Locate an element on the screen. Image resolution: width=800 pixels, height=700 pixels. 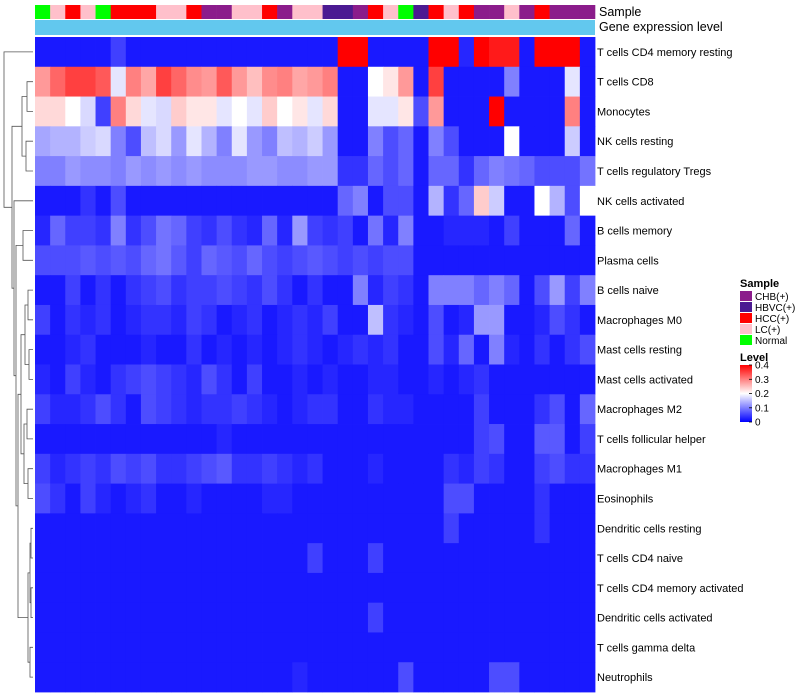
row-label: T cells regulatory Tregs is located at coordinates (654, 172).